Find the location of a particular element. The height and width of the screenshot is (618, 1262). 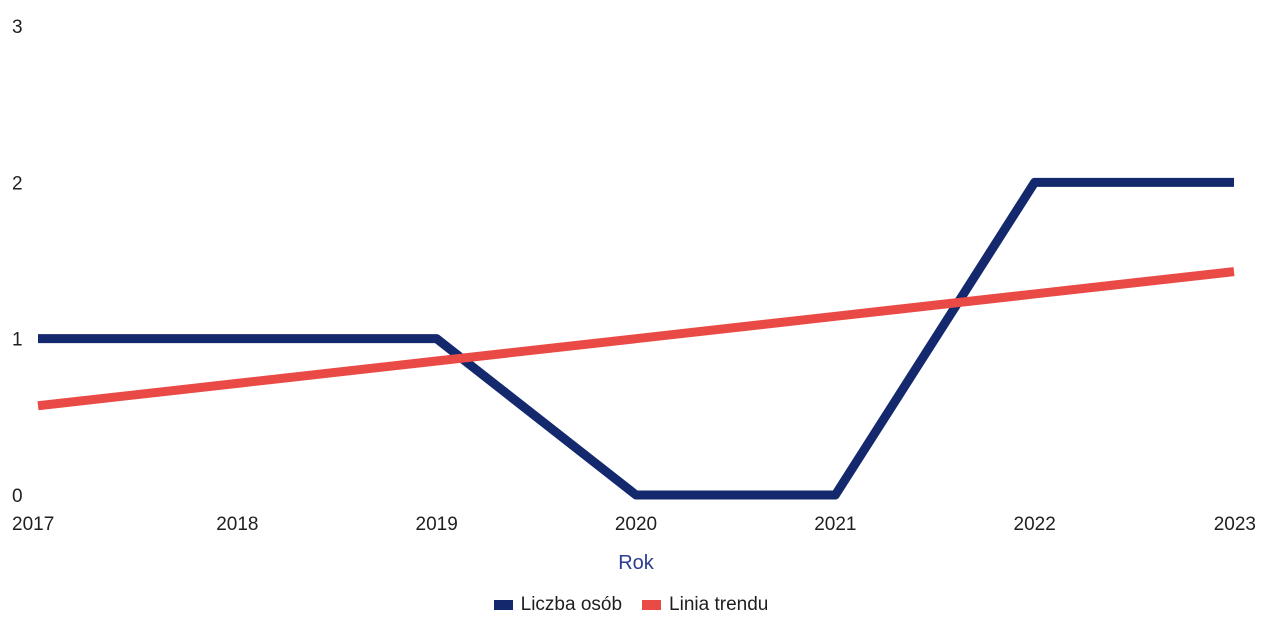

legend-item-series-2: Linia trendu is located at coordinates (705, 605).